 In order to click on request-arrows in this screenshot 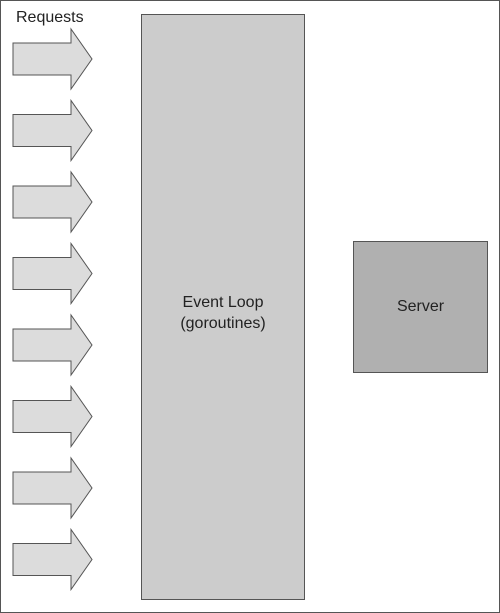, I will do `click(52, 309)`.